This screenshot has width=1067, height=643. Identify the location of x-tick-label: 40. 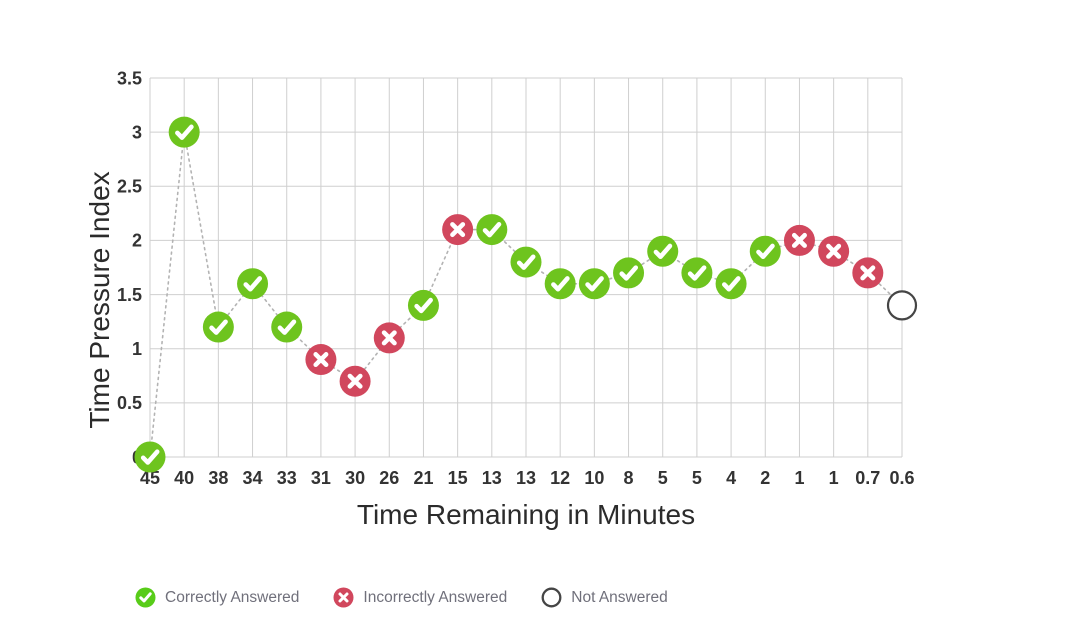
(184, 478).